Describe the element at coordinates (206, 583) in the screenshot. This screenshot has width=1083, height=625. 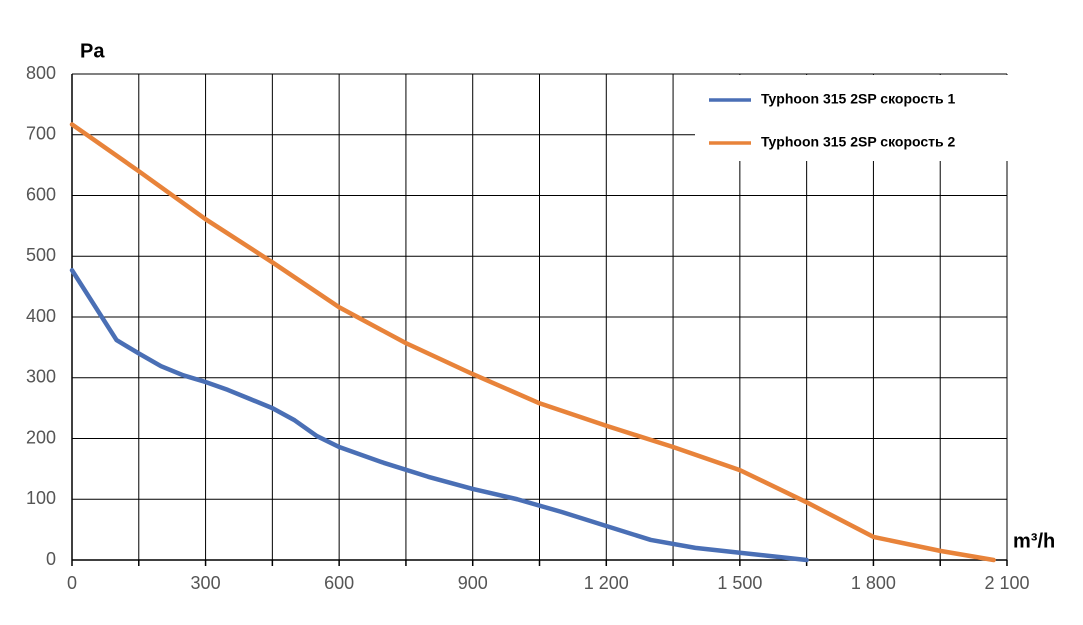
I see `x-tick-label: 300` at that location.